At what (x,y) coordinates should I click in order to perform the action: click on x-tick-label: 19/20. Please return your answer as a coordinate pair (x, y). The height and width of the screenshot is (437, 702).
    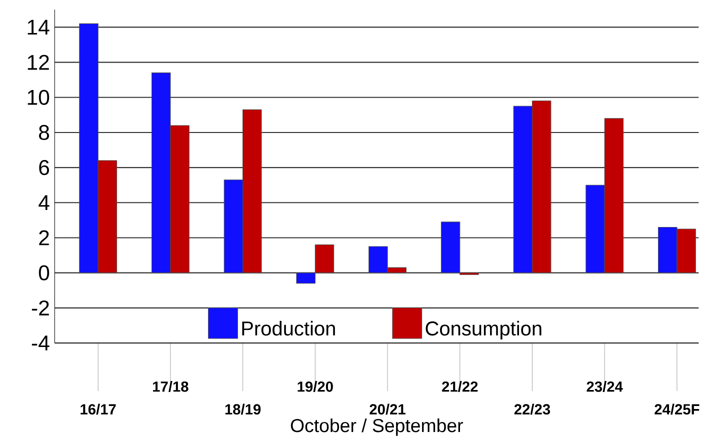
    Looking at the image, I should click on (315, 386).